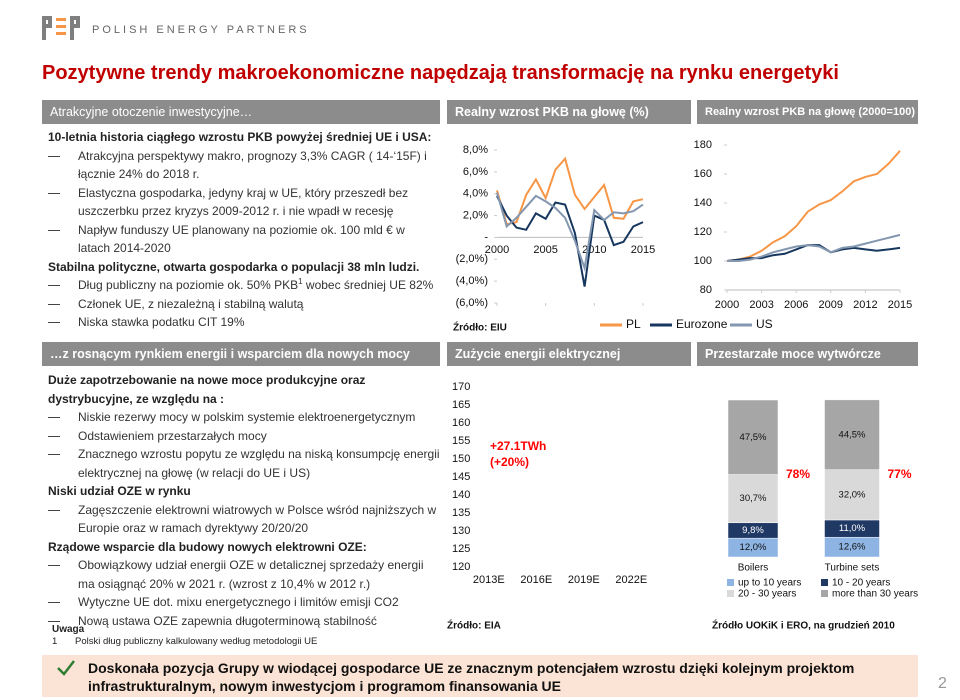  I want to click on x-tick-label: 2005, so click(545, 250).